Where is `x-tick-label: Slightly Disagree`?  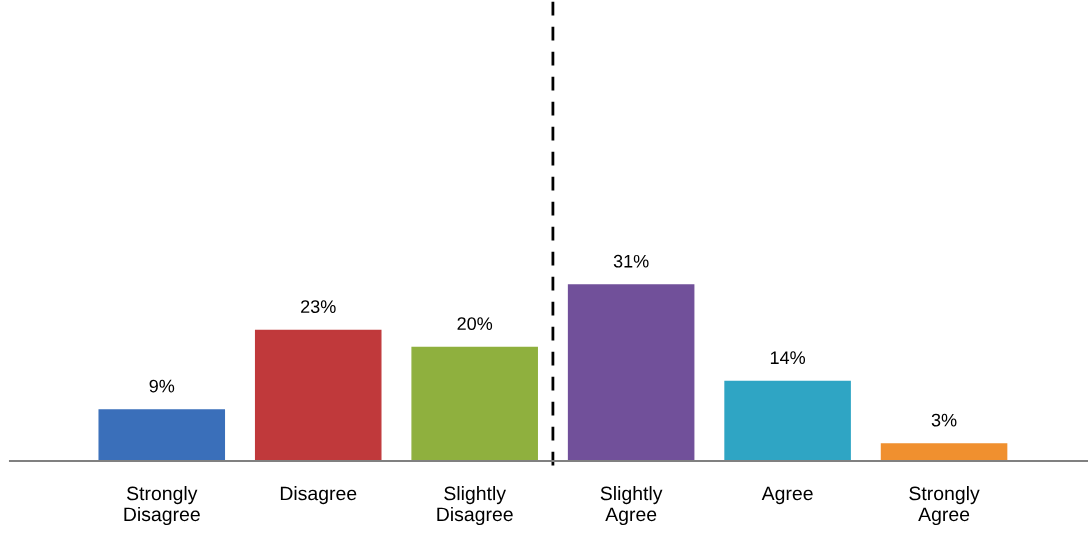 x-tick-label: Slightly Disagree is located at coordinates (475, 506).